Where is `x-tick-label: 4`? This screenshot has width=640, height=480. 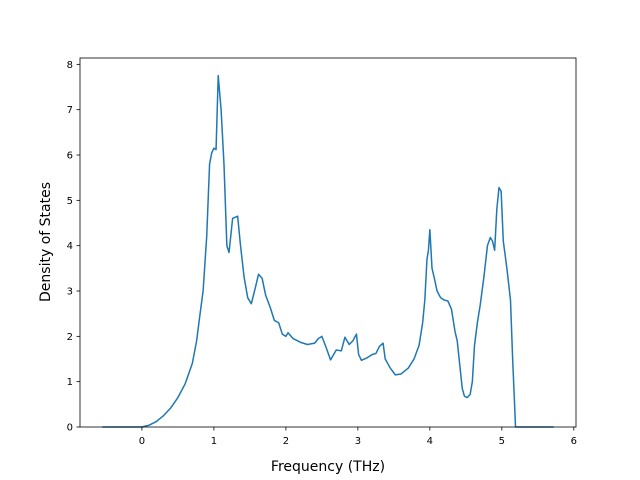
x-tick-label: 4 is located at coordinates (430, 441).